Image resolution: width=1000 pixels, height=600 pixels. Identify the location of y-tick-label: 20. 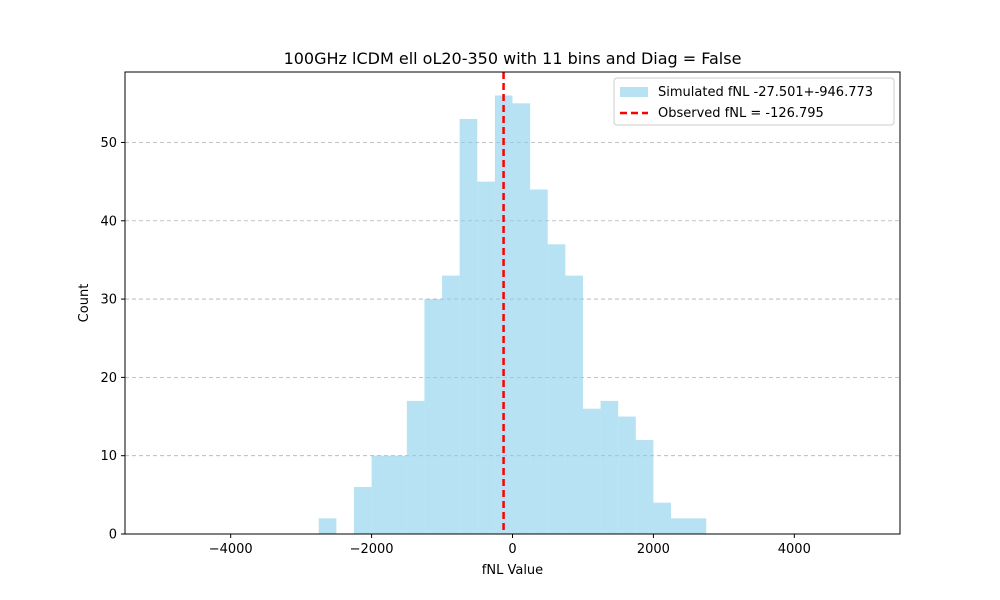
(108, 378).